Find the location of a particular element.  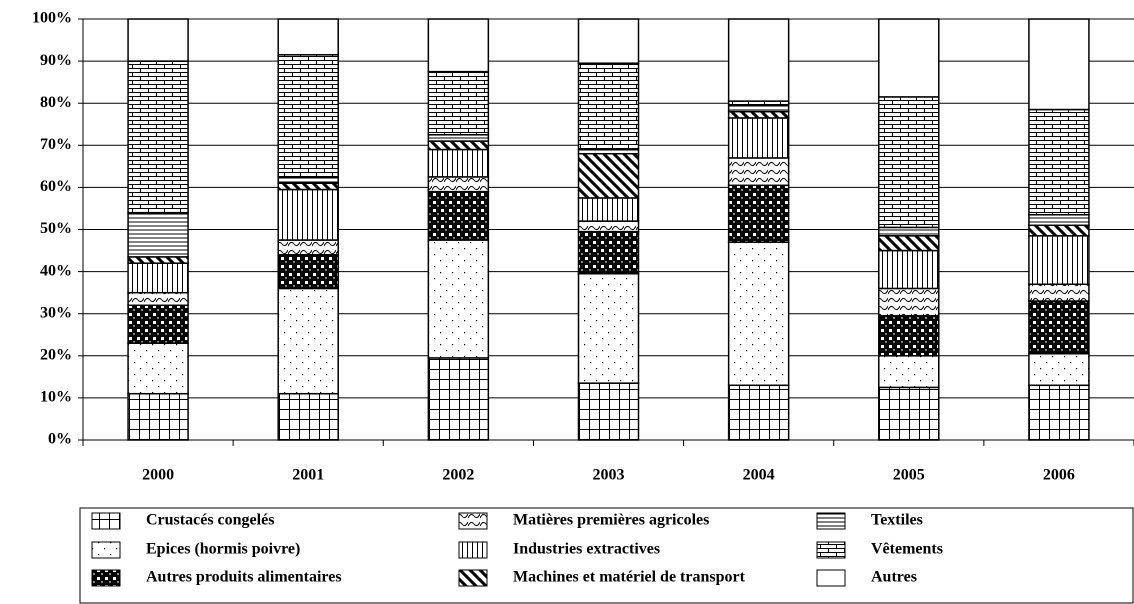

legend-box is located at coordinates (606, 555).